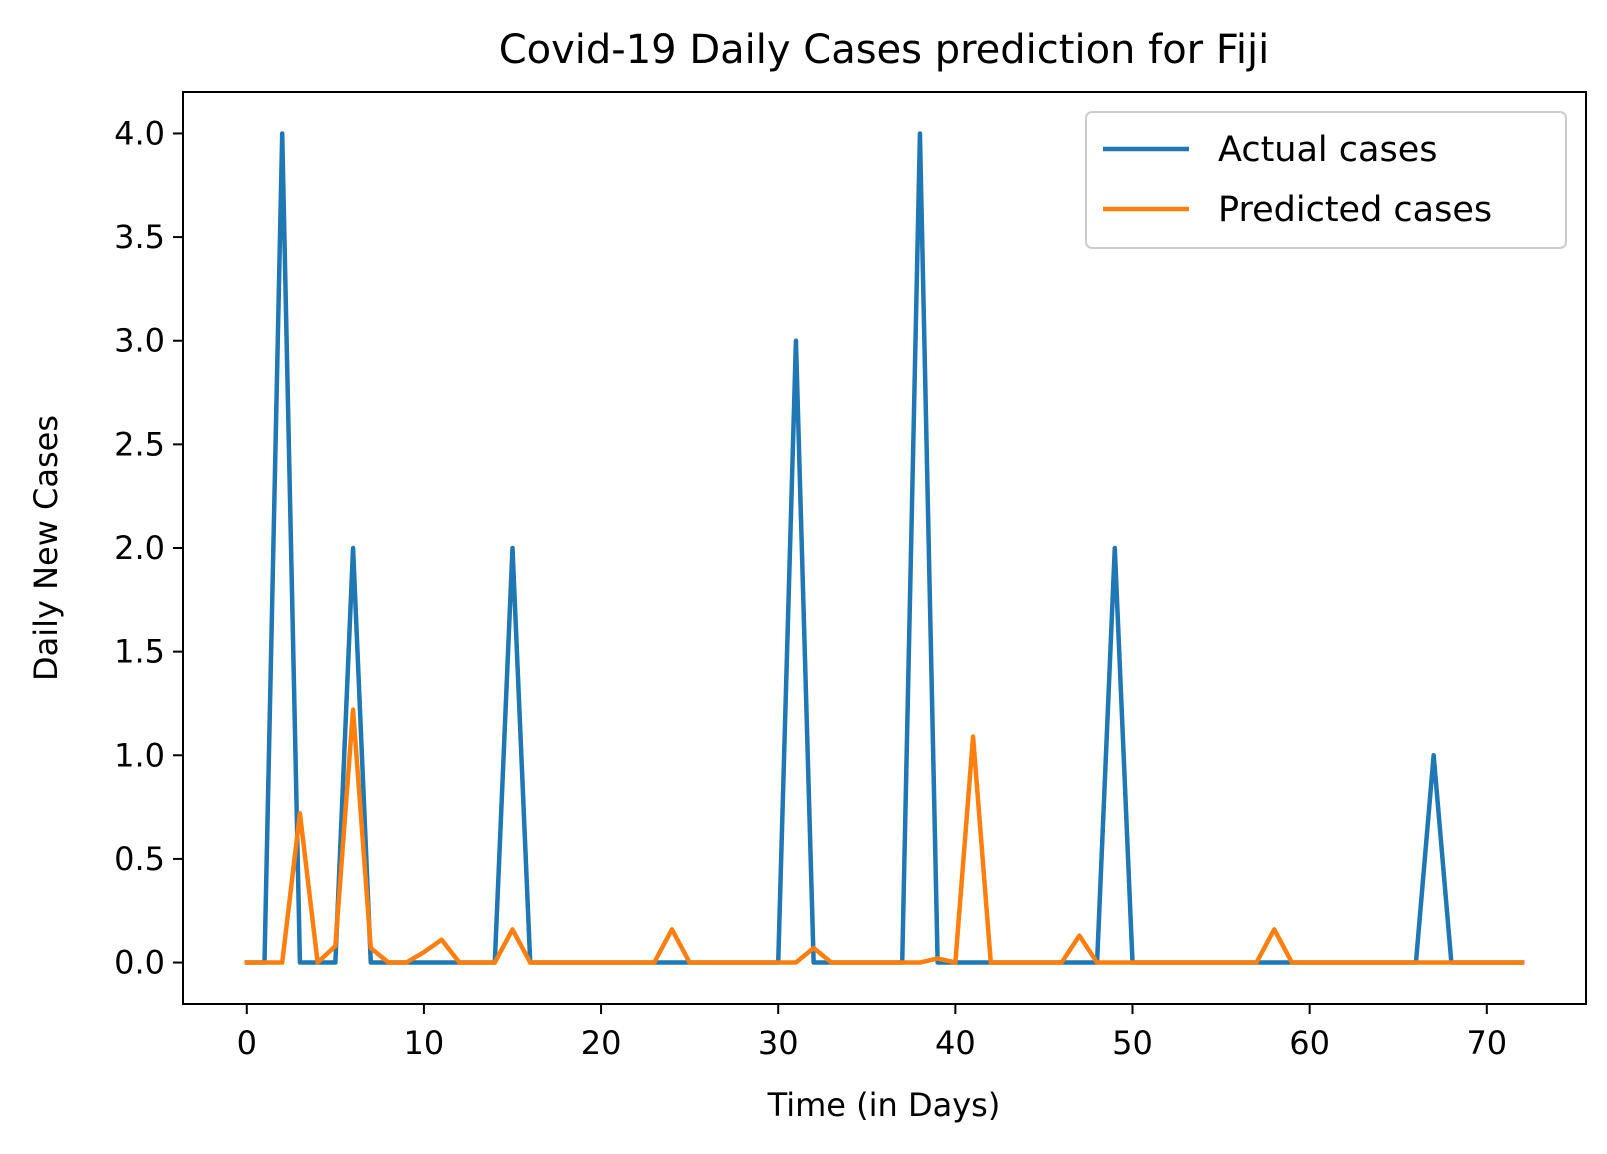  What do you see at coordinates (601, 1043) in the screenshot?
I see `x-tick-label: 20` at bounding box center [601, 1043].